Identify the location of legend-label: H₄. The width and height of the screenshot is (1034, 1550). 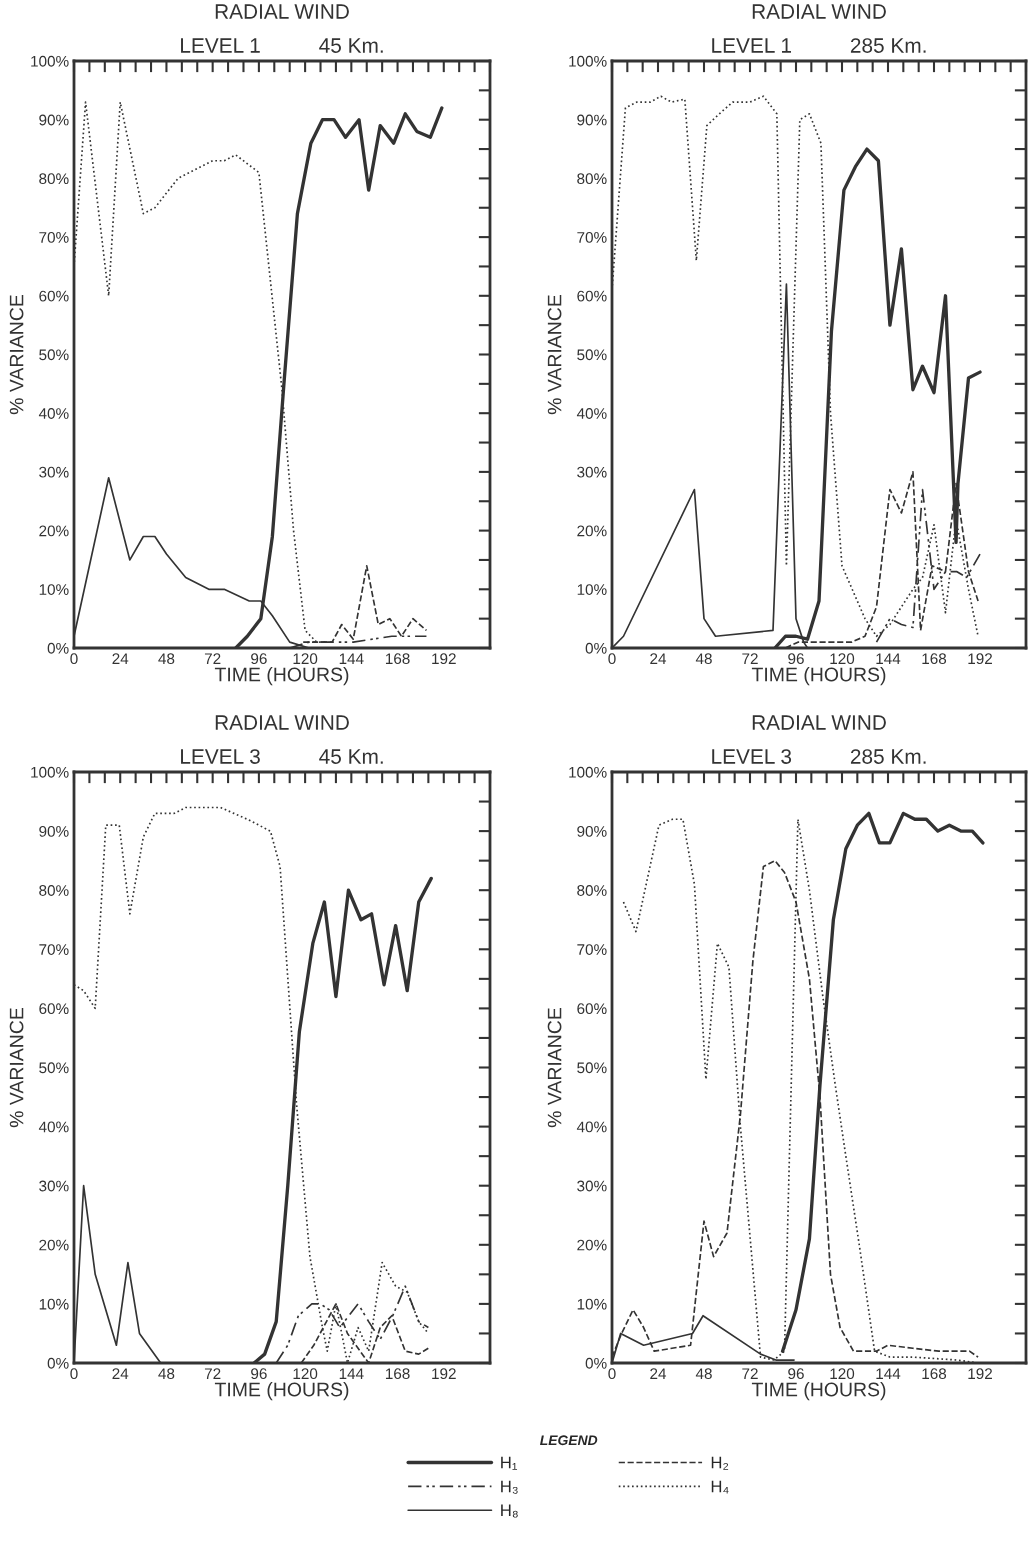
(720, 1487).